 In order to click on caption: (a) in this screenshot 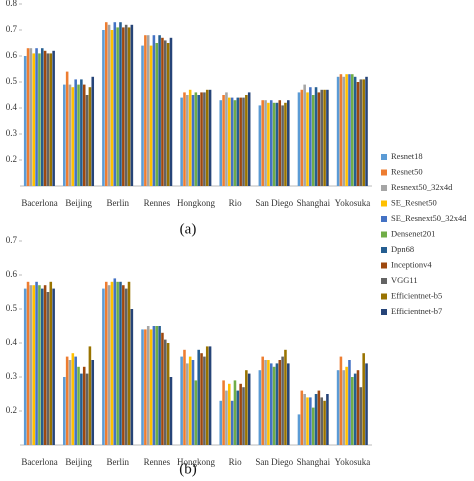, I will do `click(188, 229)`.